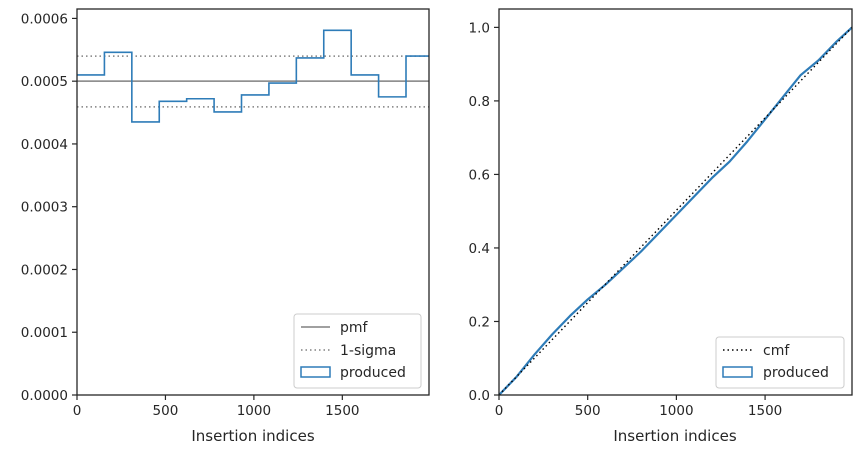 The width and height of the screenshot is (861, 453). What do you see at coordinates (44, 208) in the screenshot?
I see `left-ytick-label: 0.0003` at bounding box center [44, 208].